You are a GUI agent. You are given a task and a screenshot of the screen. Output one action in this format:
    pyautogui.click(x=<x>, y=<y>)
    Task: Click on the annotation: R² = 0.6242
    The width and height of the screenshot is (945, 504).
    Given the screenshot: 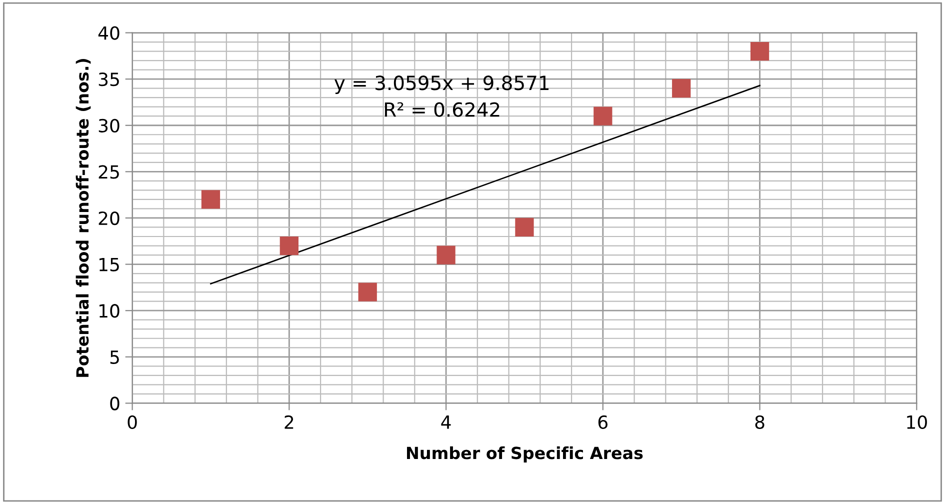 What is the action you would take?
    pyautogui.click(x=442, y=109)
    